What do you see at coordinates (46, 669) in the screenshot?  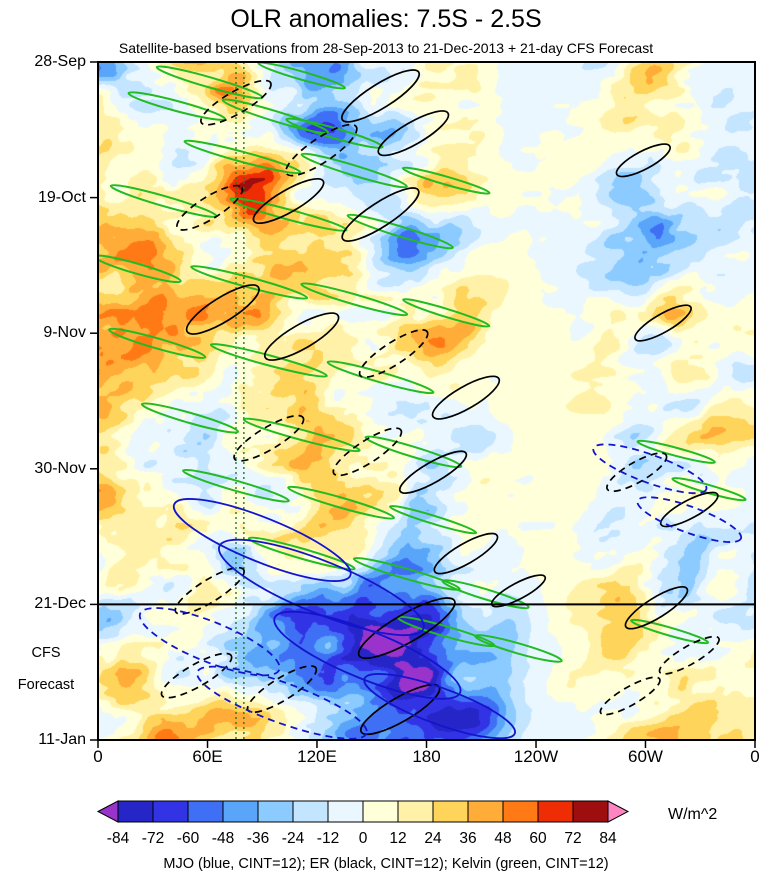 I see `forecast-label: CFS Forecast` at bounding box center [46, 669].